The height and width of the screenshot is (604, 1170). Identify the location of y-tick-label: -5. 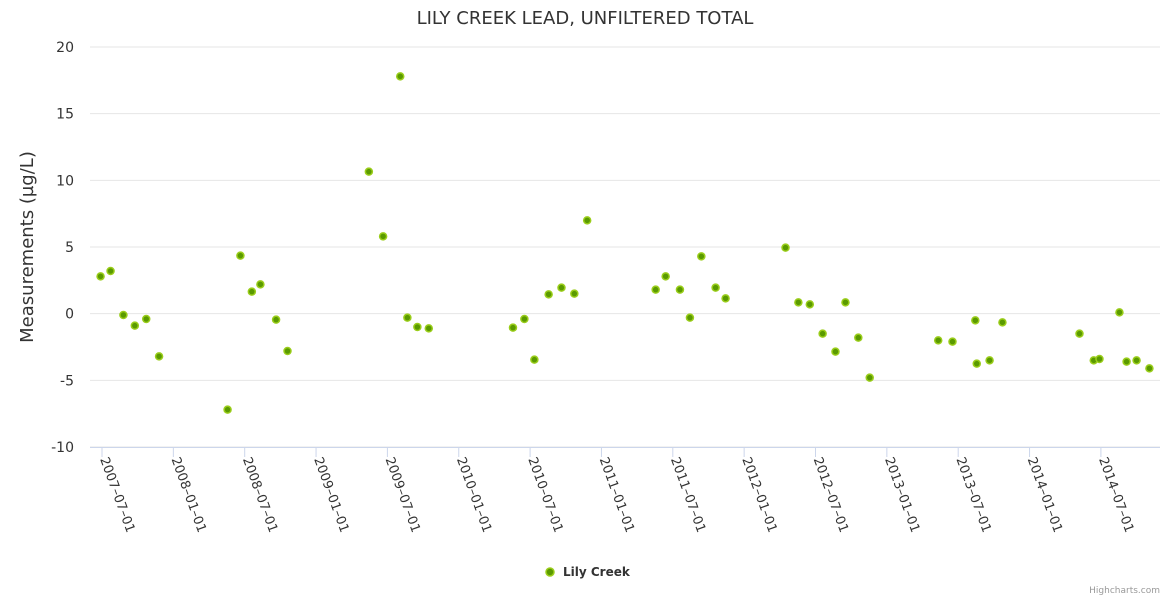
(67, 381).